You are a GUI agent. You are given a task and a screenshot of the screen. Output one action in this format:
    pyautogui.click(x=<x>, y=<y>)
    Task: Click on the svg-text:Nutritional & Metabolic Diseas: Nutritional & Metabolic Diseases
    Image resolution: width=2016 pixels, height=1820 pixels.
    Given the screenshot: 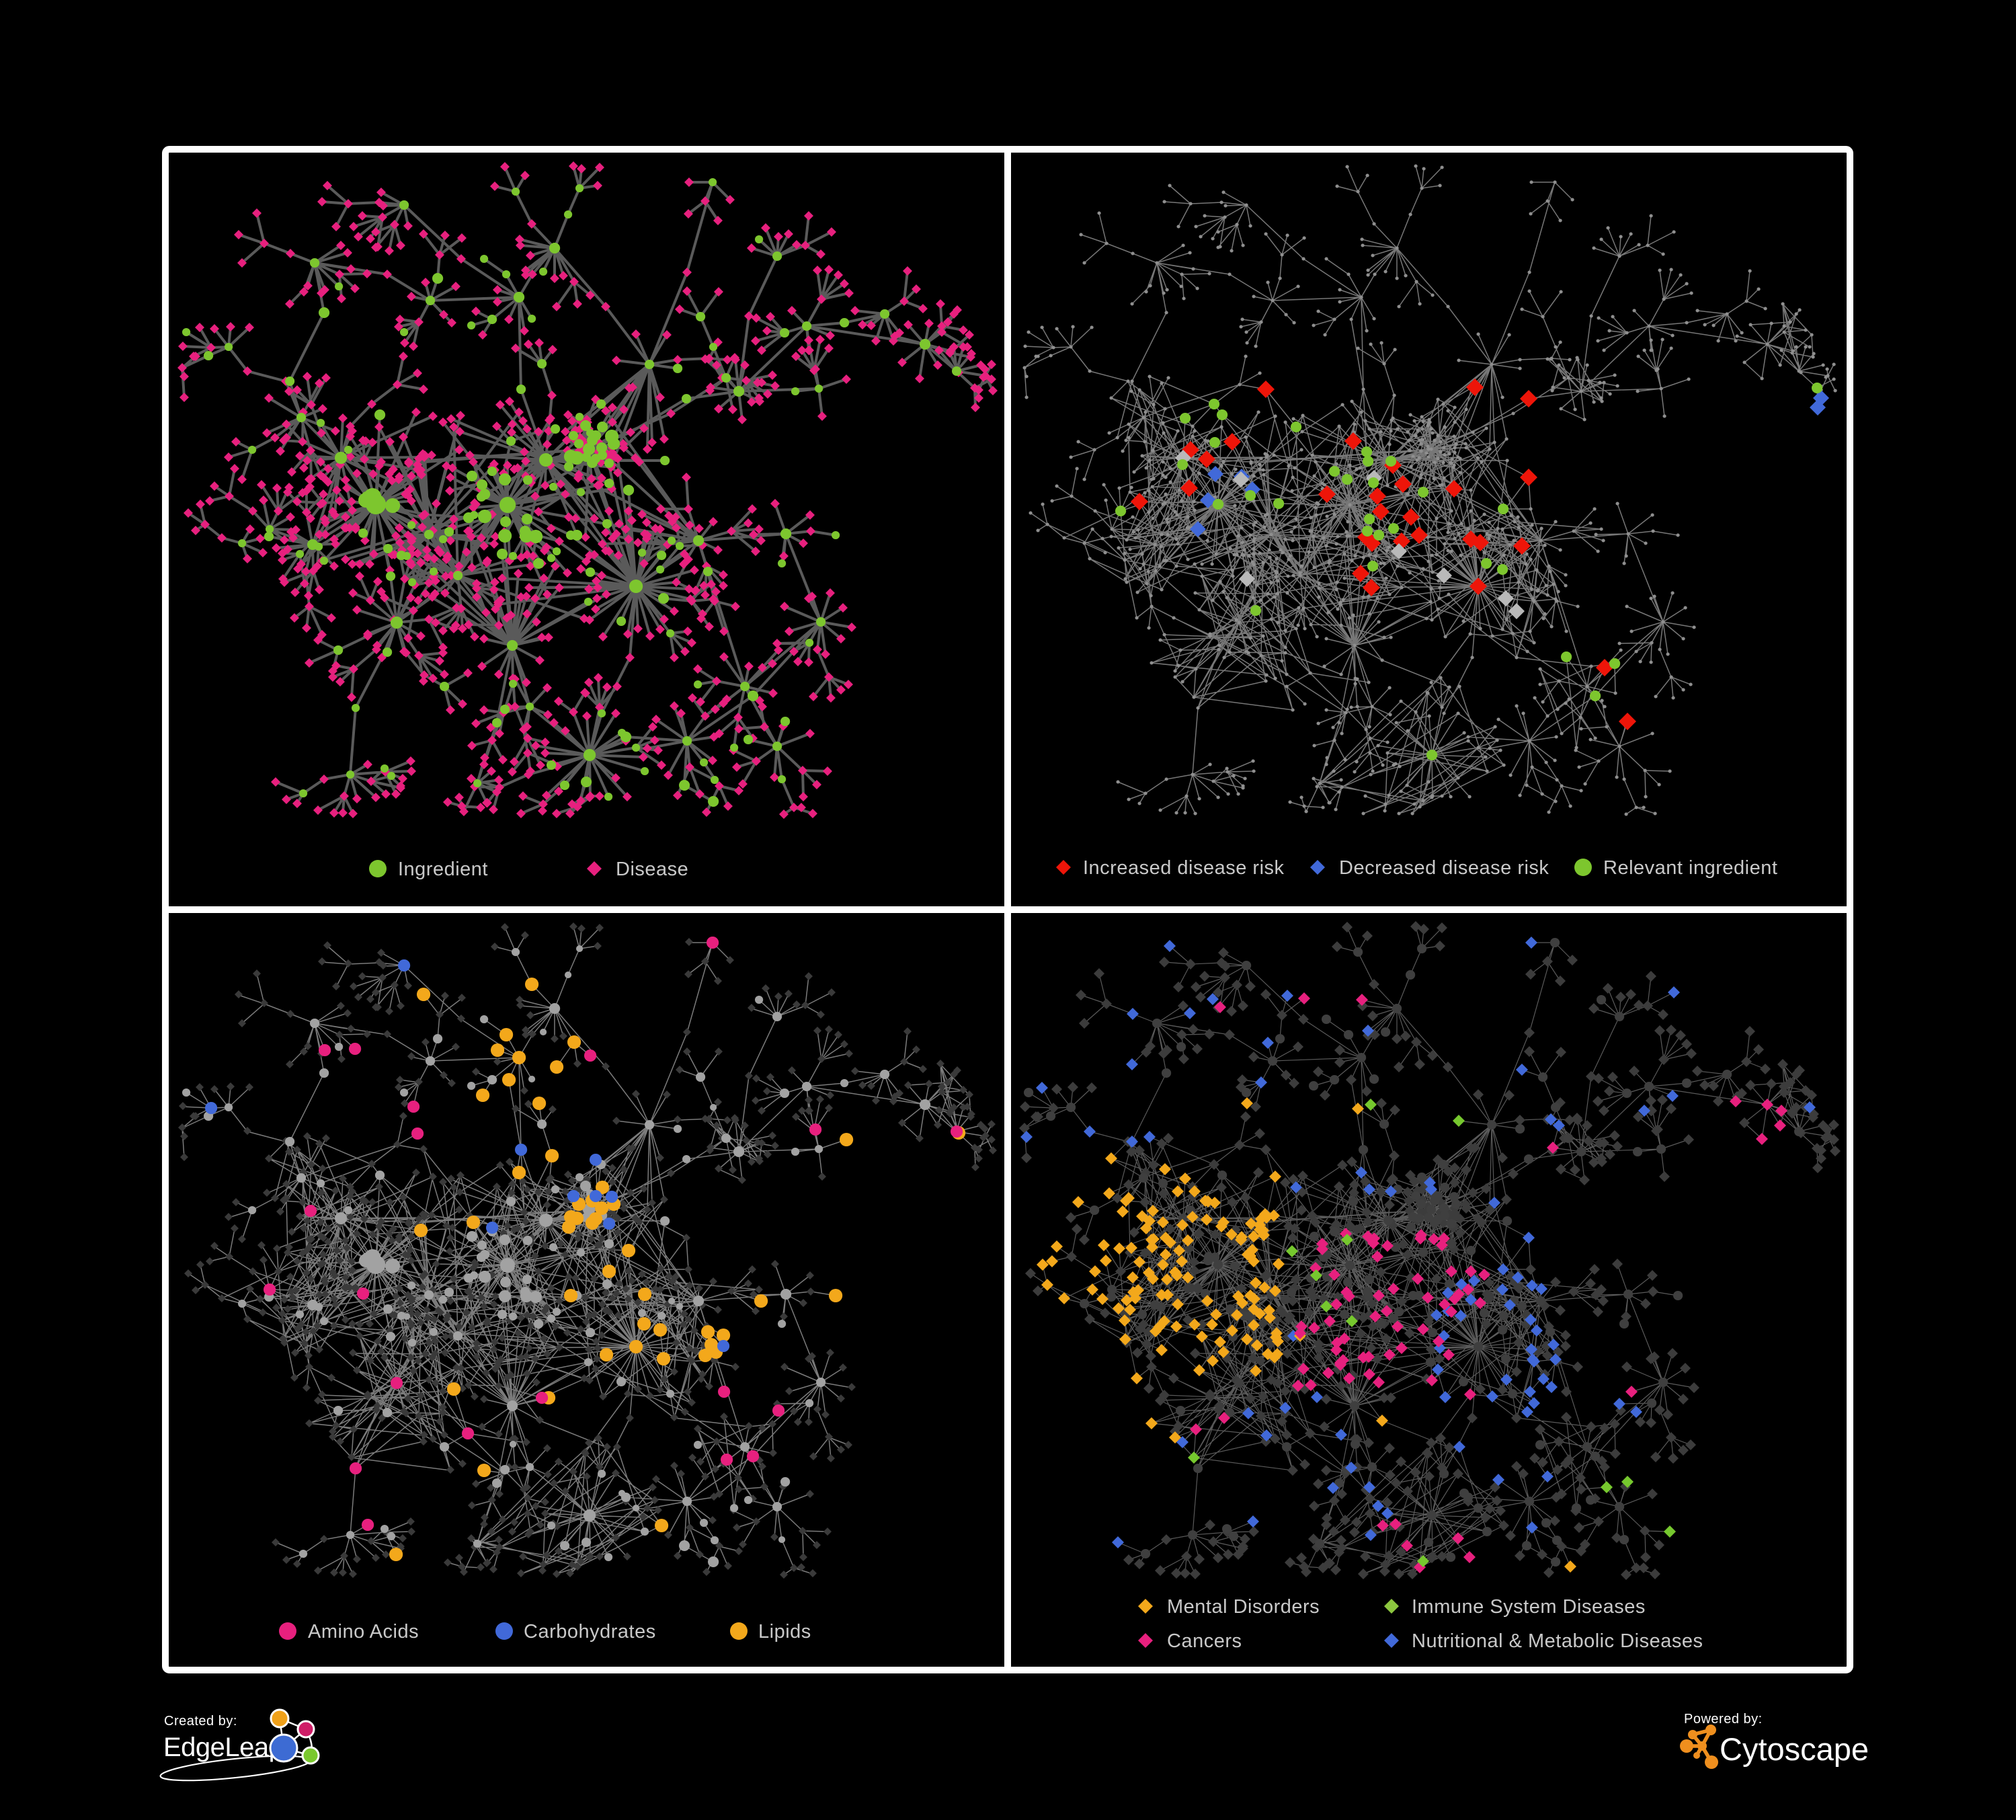 What is the action you would take?
    pyautogui.click(x=1557, y=1641)
    